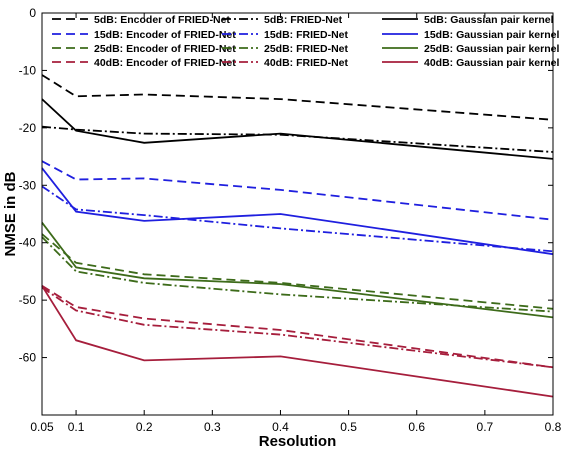  What do you see at coordinates (10, 213) in the screenshot?
I see `y-axis-label: NMSE in dB` at bounding box center [10, 213].